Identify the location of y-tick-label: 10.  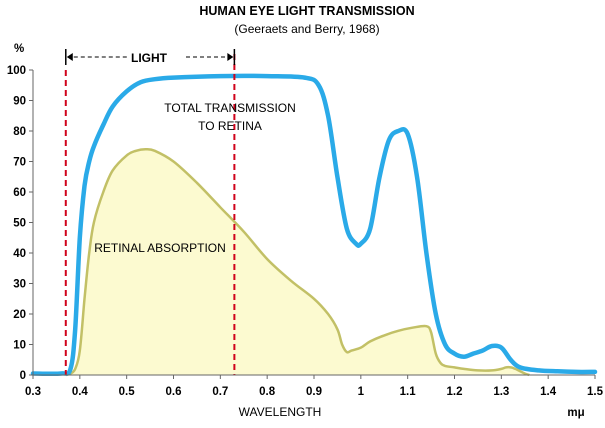
(19, 346).